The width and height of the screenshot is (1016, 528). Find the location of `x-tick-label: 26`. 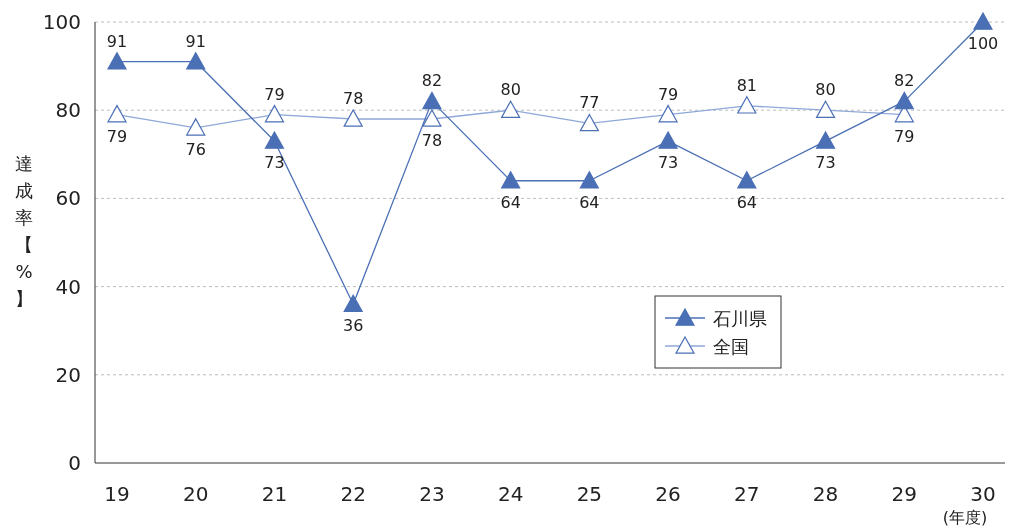

x-tick-label: 26 is located at coordinates (668, 494).